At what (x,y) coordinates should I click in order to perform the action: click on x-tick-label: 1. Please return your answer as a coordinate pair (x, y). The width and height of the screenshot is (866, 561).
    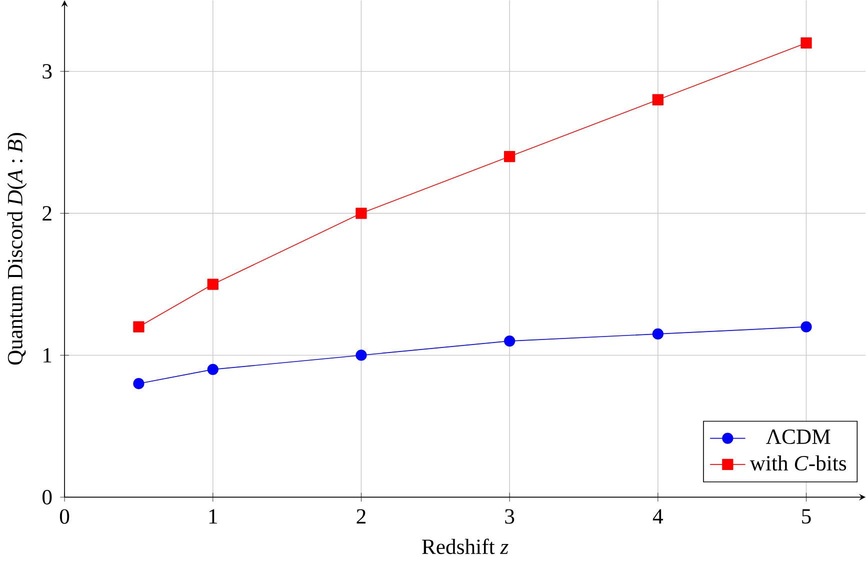
    Looking at the image, I should click on (213, 516).